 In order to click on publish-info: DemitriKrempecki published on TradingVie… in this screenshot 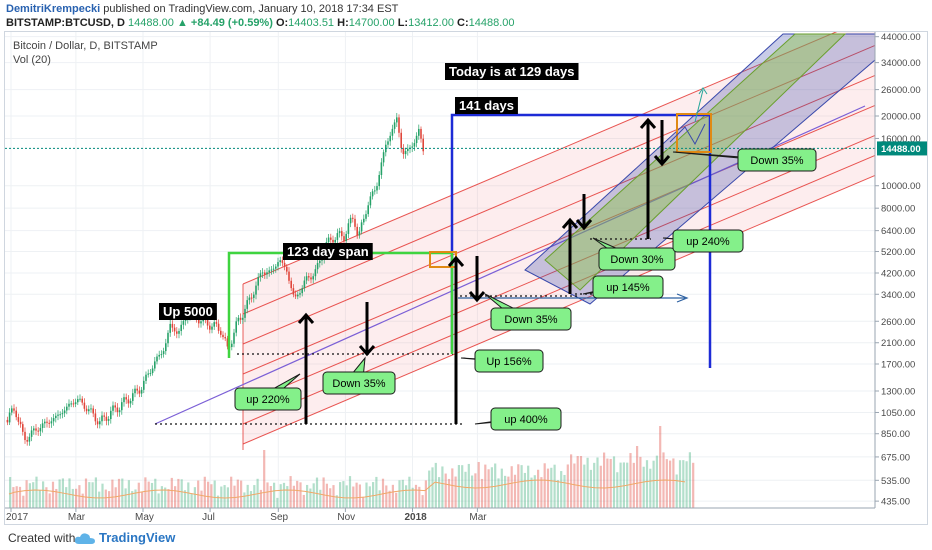, I will do `click(202, 9)`.